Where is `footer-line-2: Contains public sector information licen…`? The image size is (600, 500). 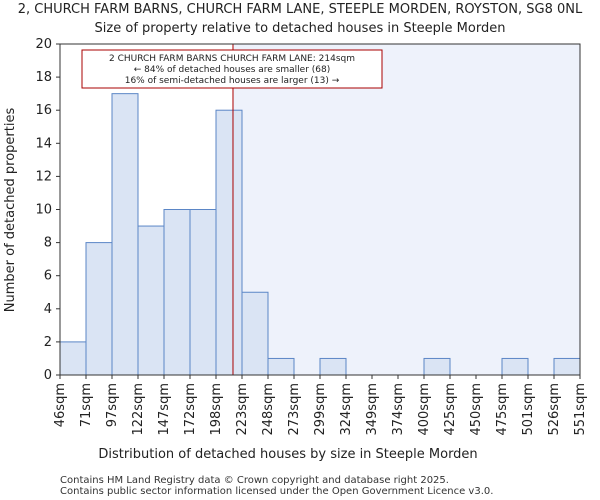 footer-line-2: Contains public sector information licen… is located at coordinates (276, 491).